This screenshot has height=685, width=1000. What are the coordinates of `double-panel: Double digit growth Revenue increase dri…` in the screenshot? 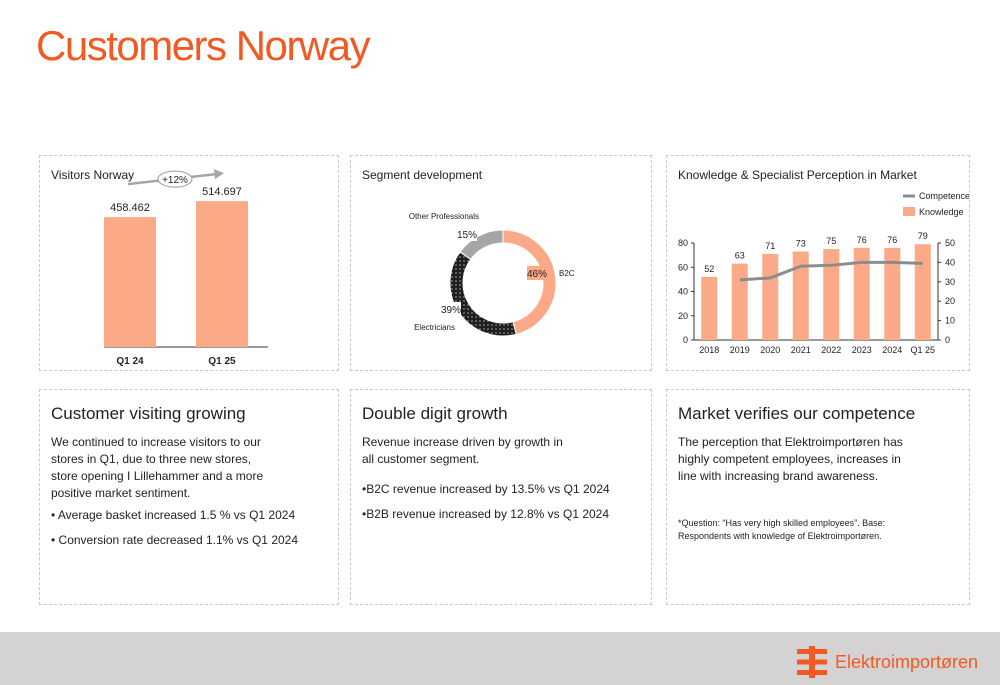 It's located at (501, 497).